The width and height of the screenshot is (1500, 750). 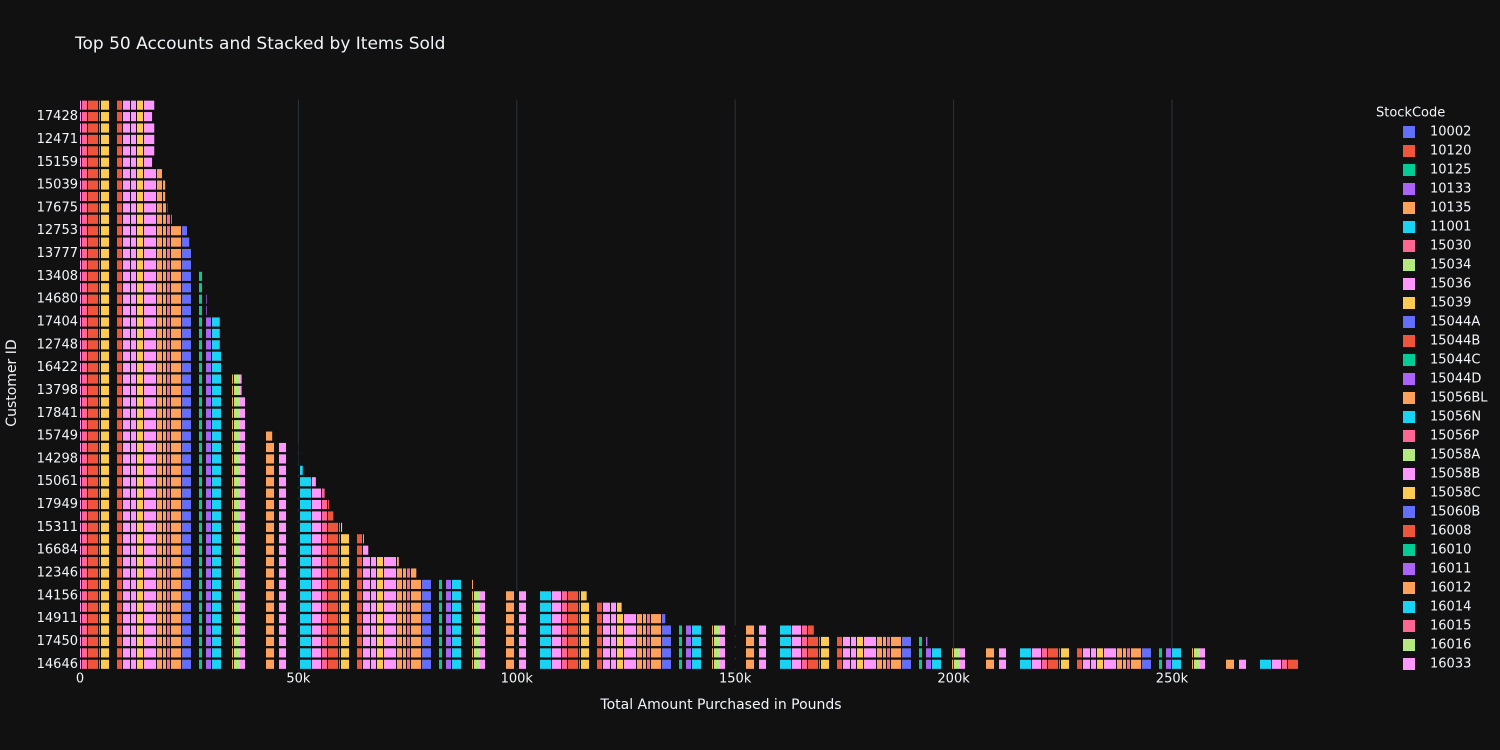 What do you see at coordinates (1455, 512) in the screenshot?
I see `legend-label: 15060B` at bounding box center [1455, 512].